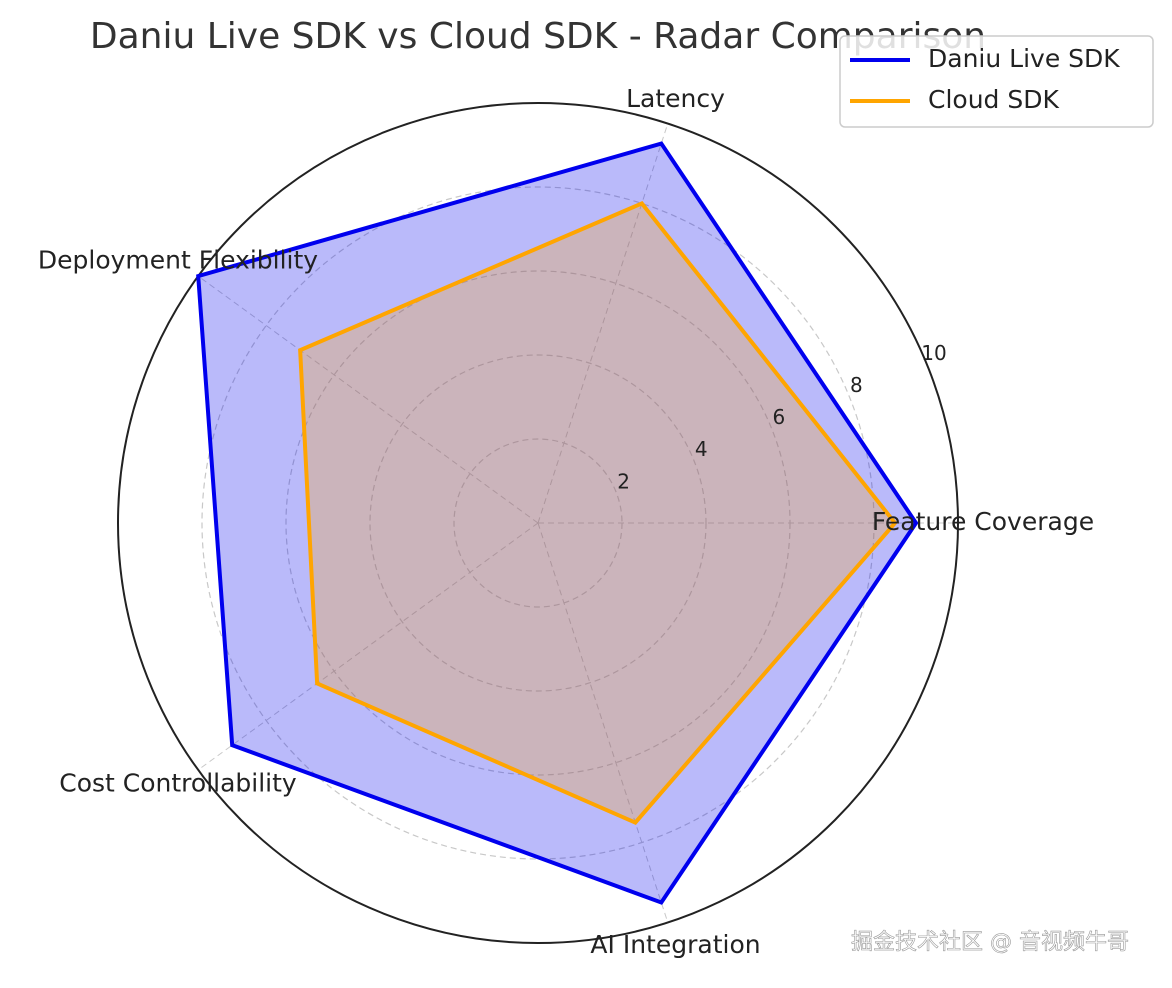 The height and width of the screenshot is (988, 1172). Describe the element at coordinates (623, 481) in the screenshot. I see `r-tick-label: 2` at that location.